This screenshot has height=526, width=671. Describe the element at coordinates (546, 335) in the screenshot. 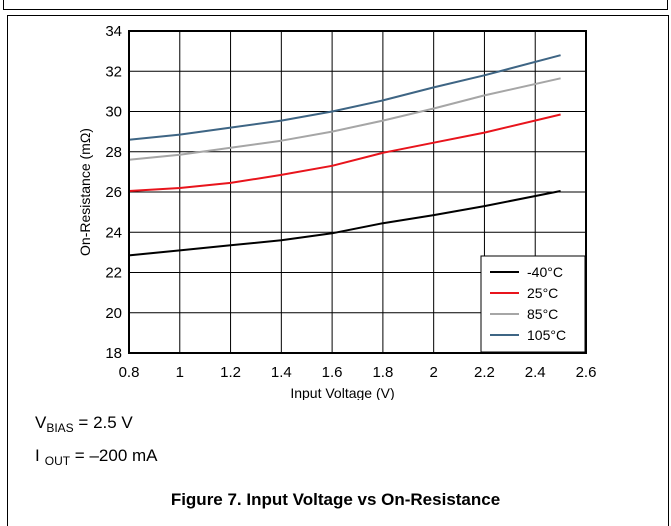

I see `legend-entry: 105°C` at that location.